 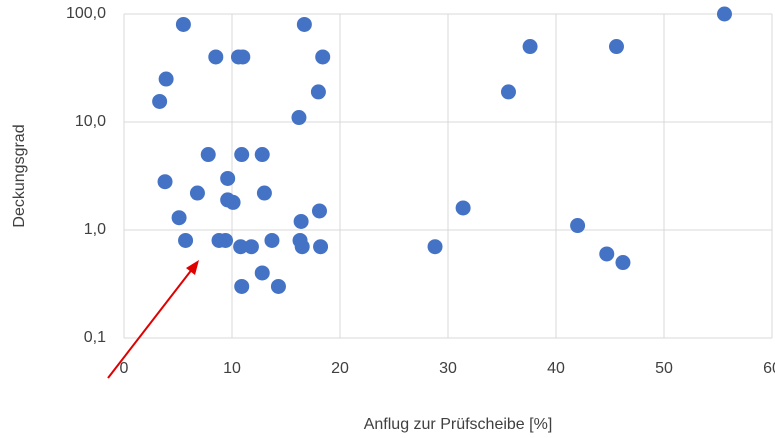 What do you see at coordinates (86, 13) in the screenshot?
I see `y-tick-label: 100,0` at bounding box center [86, 13].